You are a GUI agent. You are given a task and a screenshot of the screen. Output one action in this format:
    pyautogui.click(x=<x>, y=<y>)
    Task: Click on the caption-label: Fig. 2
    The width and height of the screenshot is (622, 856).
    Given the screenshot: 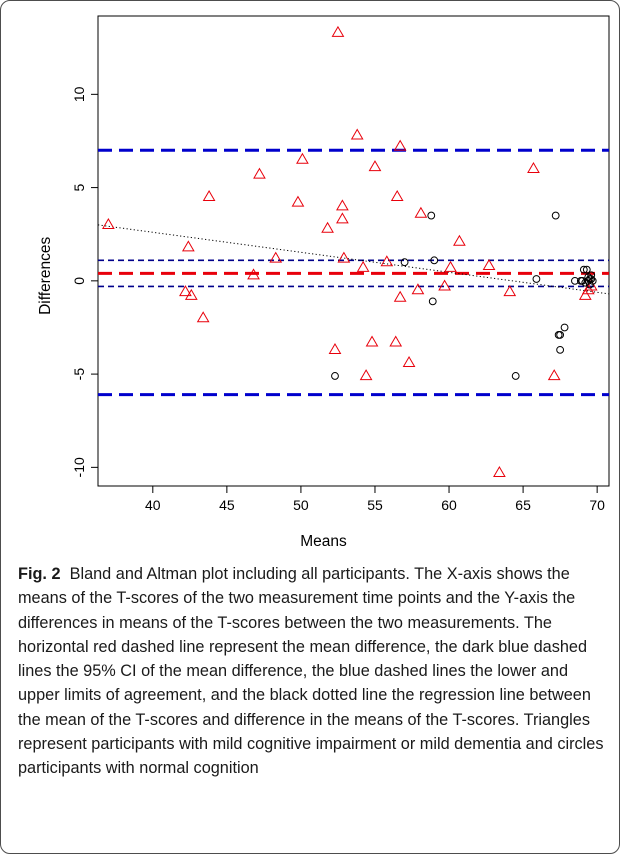 What is the action you would take?
    pyautogui.click(x=39, y=574)
    